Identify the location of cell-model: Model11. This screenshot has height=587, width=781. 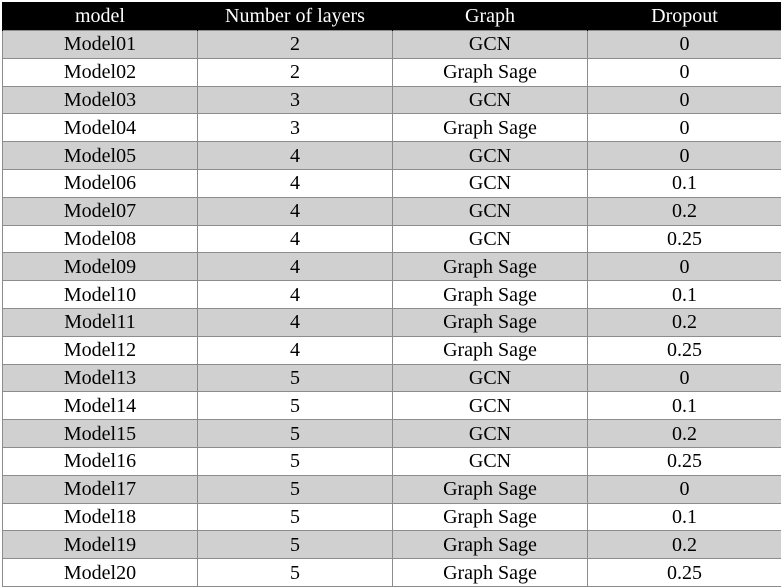
(100, 322).